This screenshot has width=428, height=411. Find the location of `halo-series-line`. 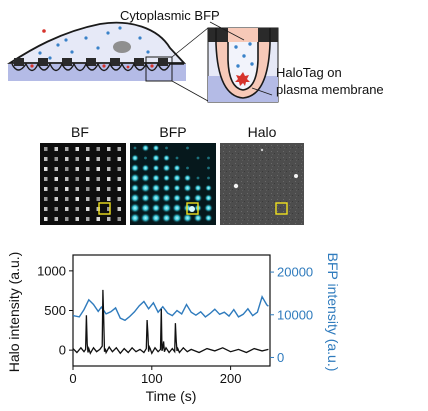

halo-series-line is located at coordinates (170, 322).